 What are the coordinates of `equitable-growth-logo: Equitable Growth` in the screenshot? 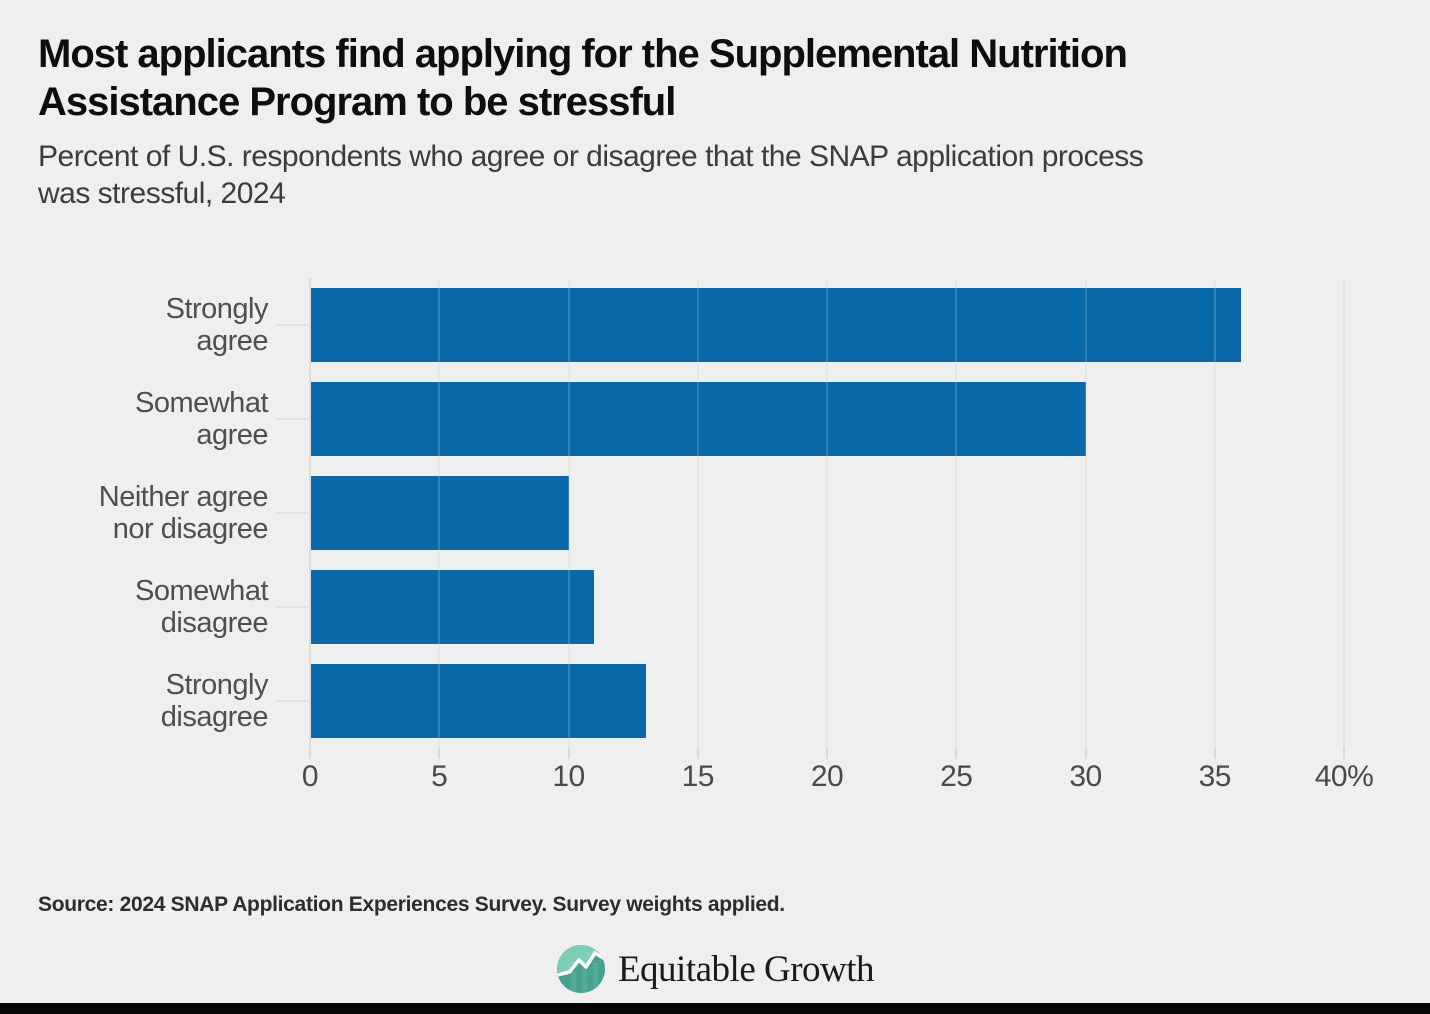 It's located at (715, 969).